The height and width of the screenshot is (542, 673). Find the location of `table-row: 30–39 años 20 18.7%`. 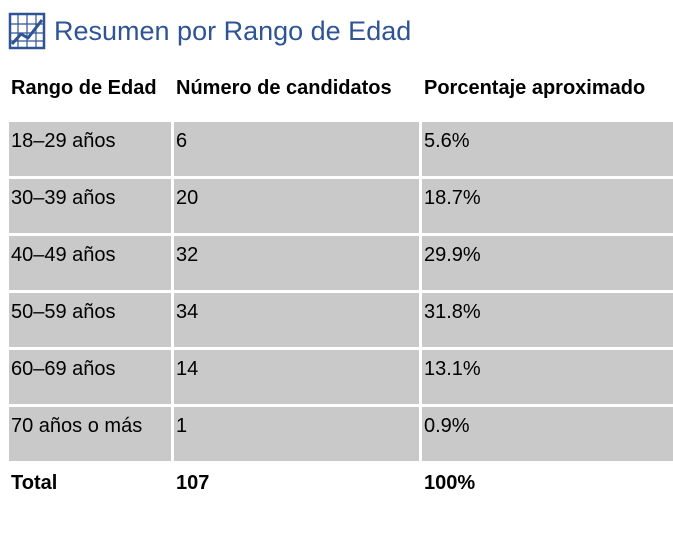

table-row: 30–39 años 20 18.7% is located at coordinates (341, 206).